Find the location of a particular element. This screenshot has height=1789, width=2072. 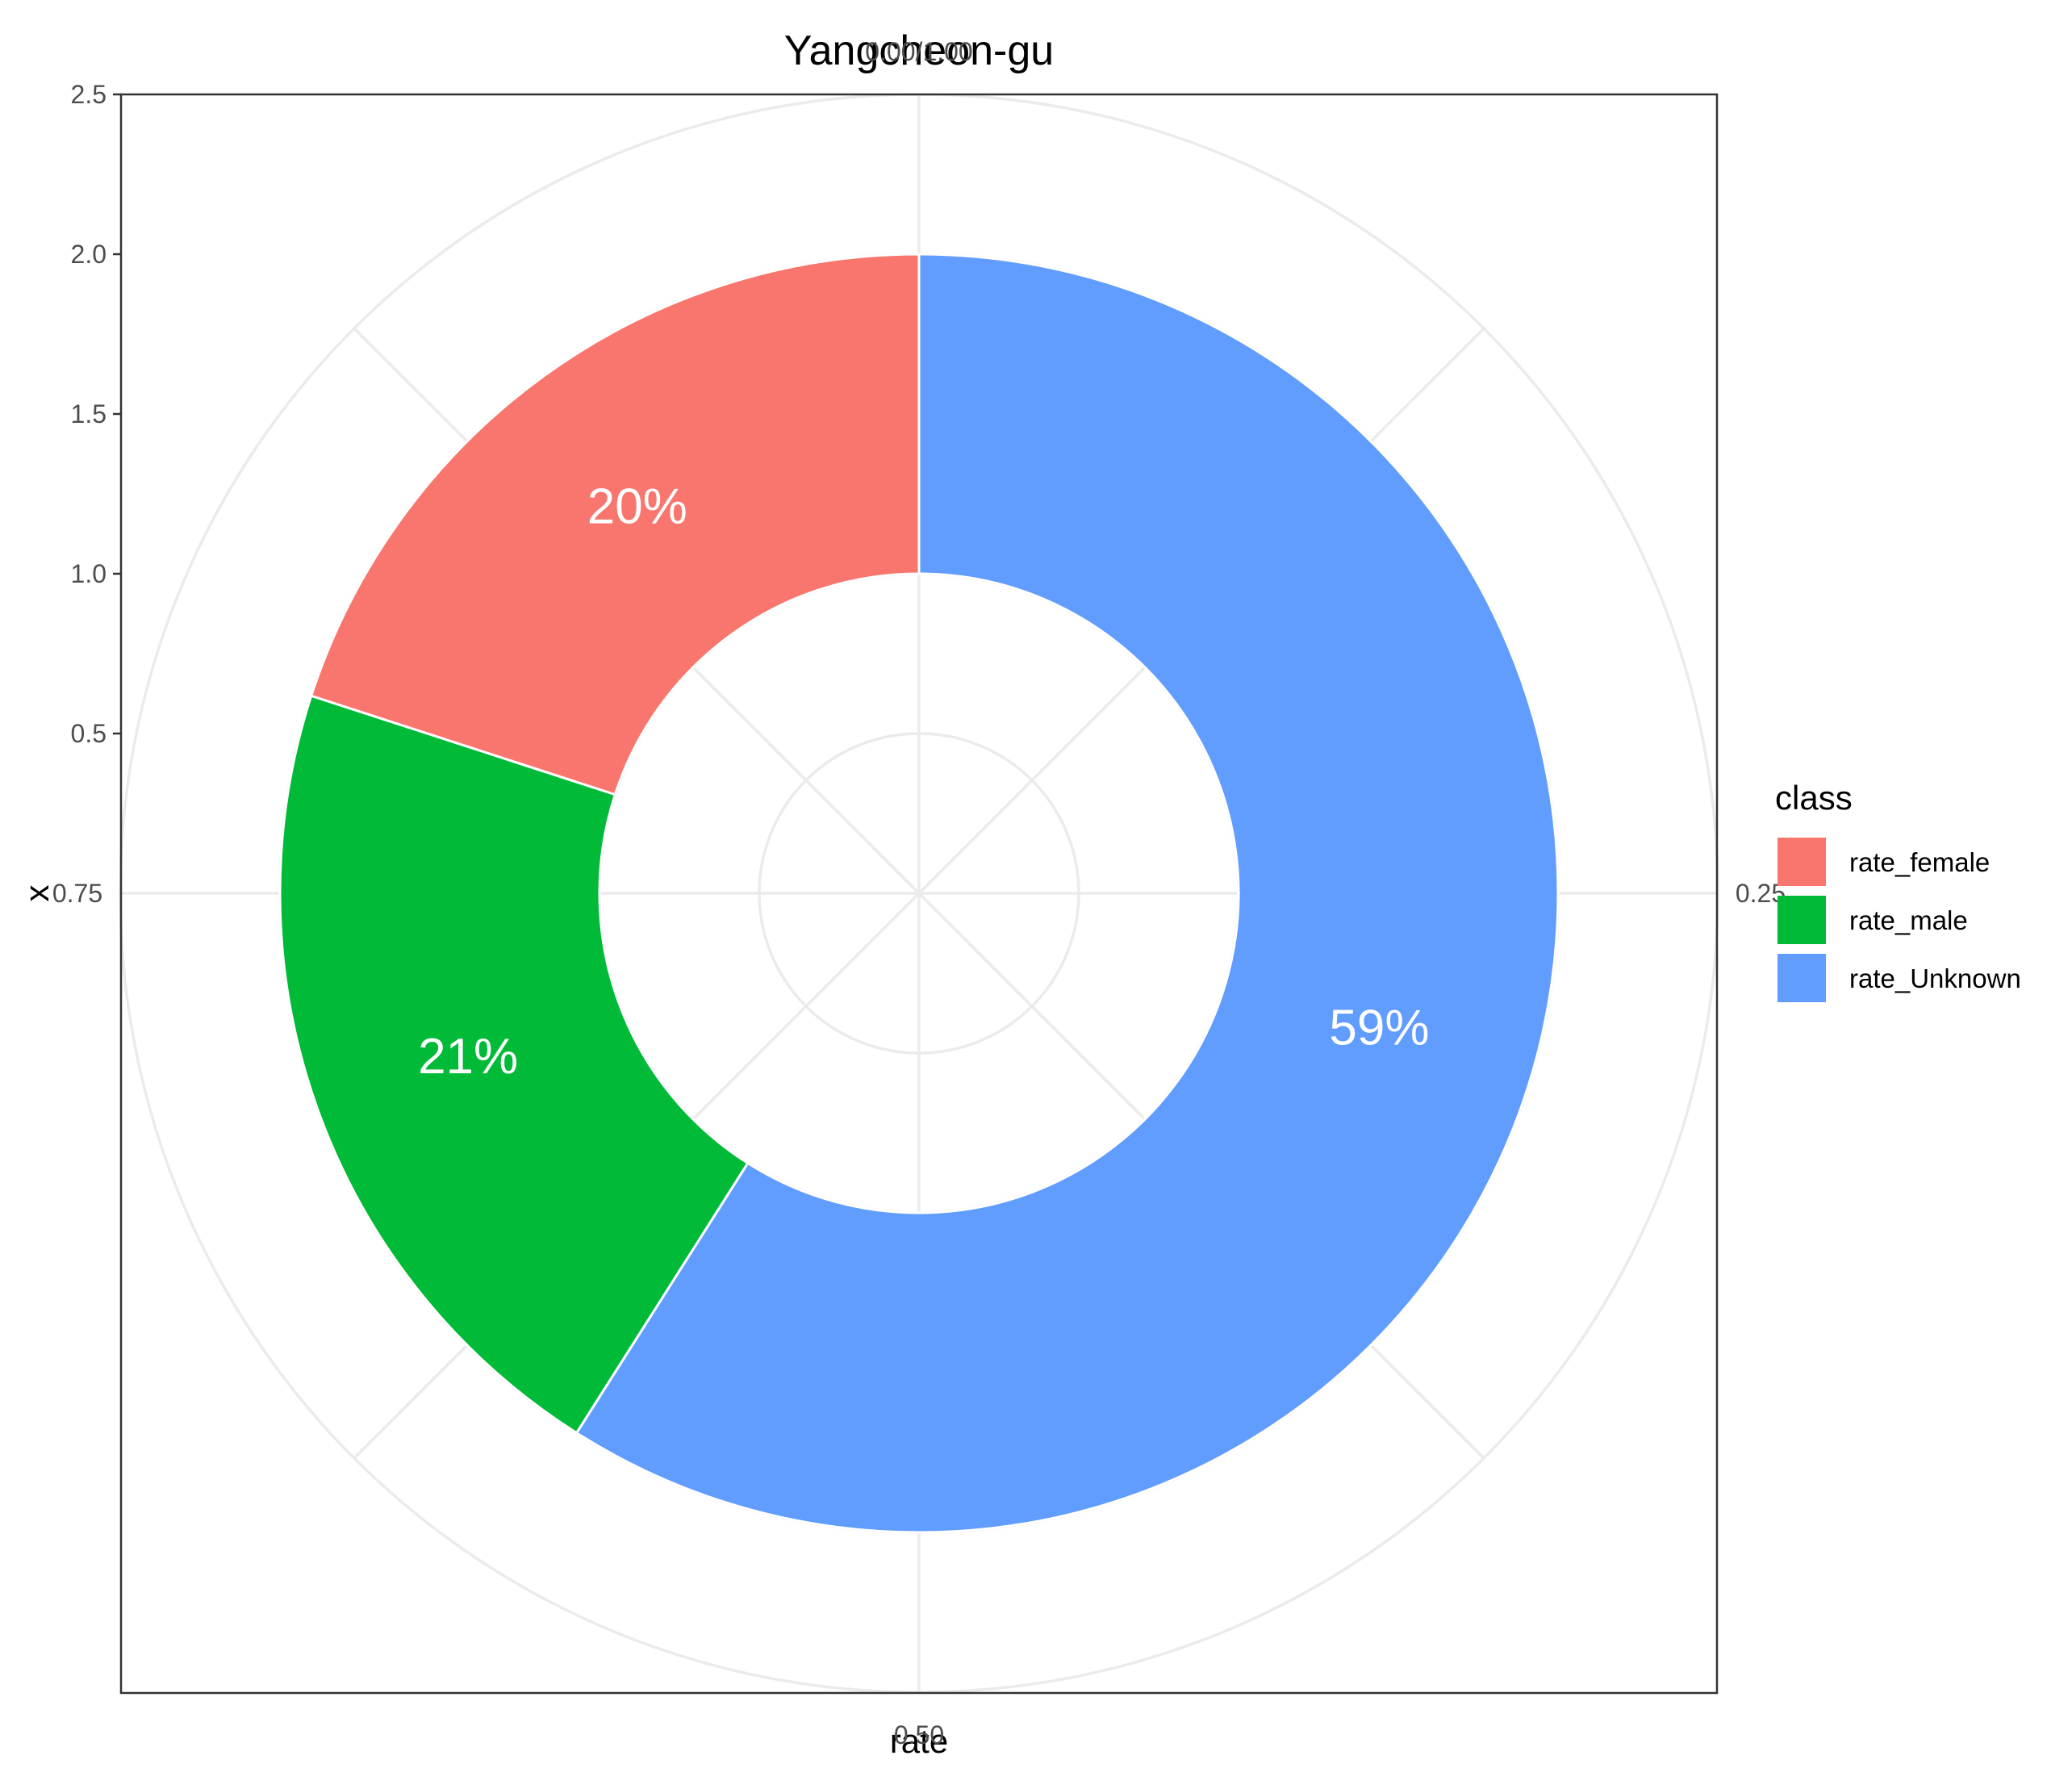

slice-rate_female is located at coordinates (615, 524).